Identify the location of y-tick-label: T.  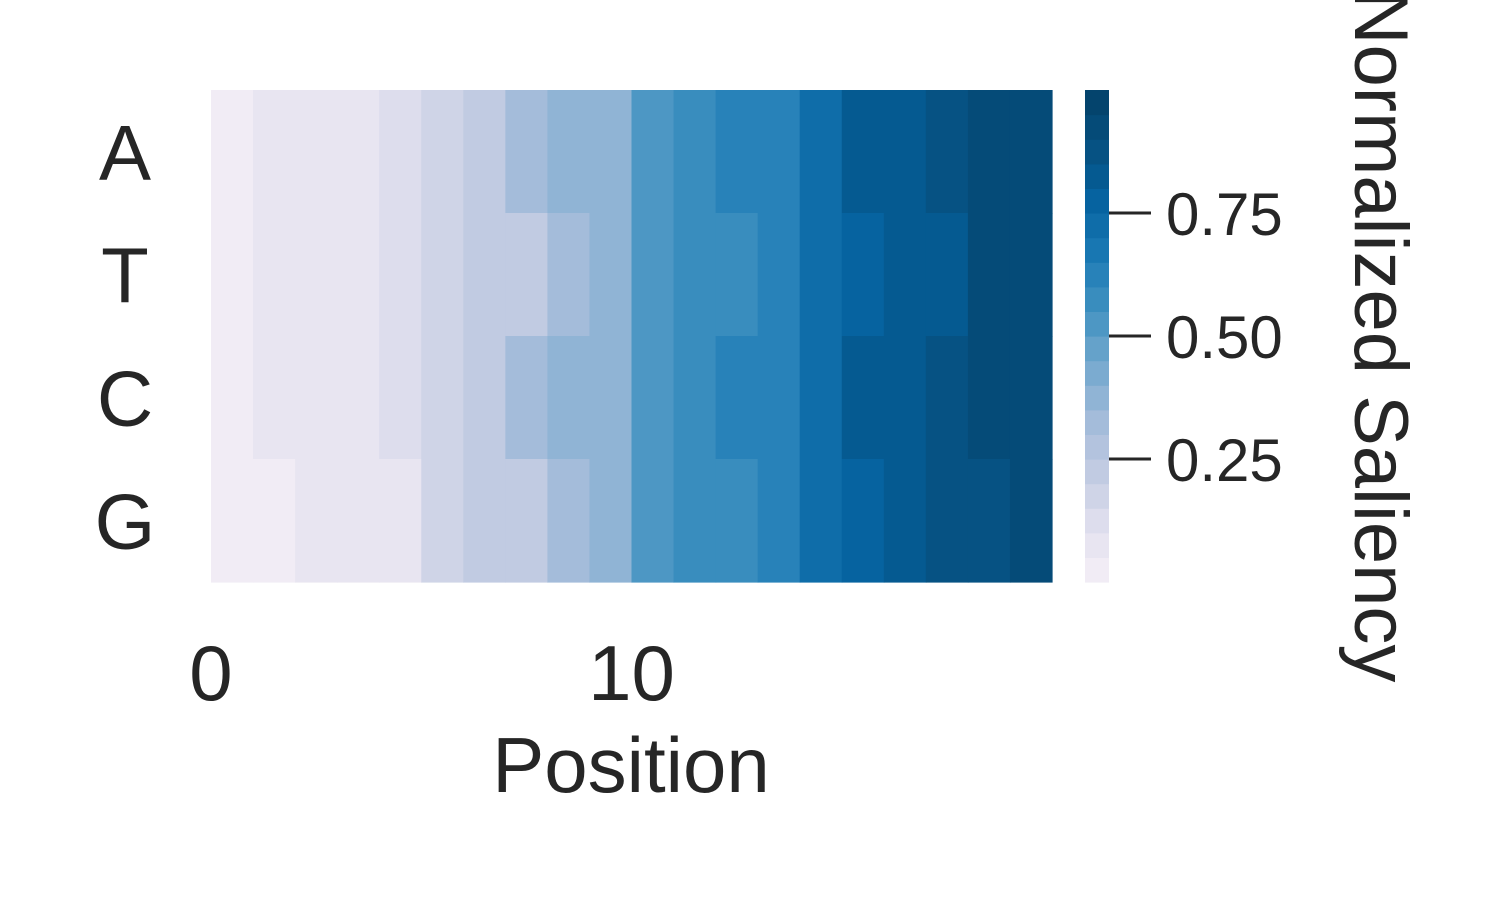
(125, 276).